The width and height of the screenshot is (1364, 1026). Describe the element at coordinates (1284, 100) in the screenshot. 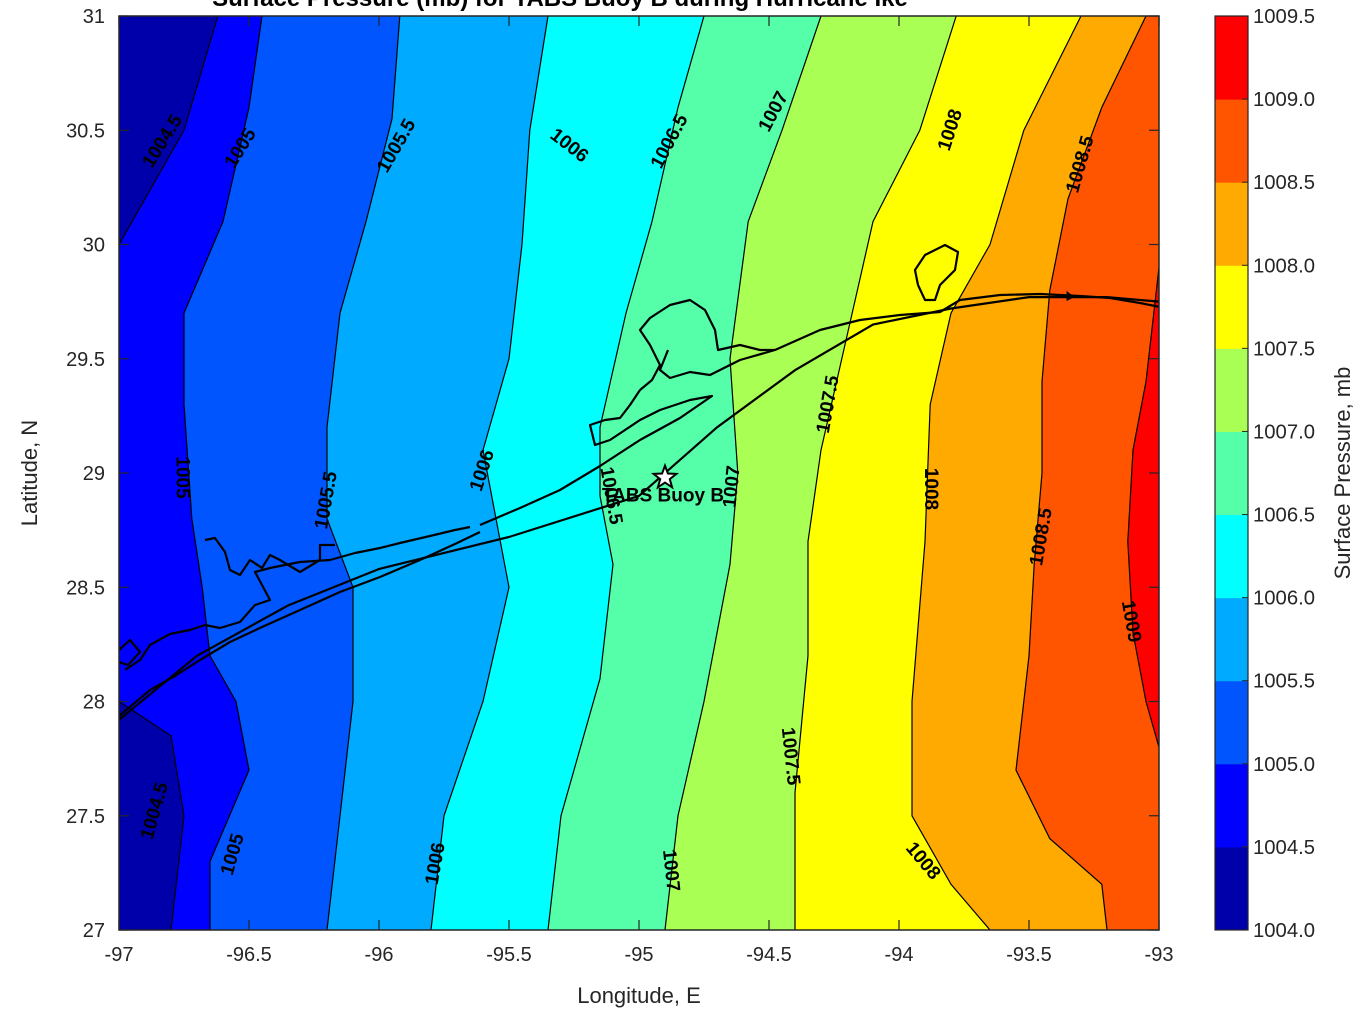

I see `colorbar-tick-label: 1009.0` at that location.